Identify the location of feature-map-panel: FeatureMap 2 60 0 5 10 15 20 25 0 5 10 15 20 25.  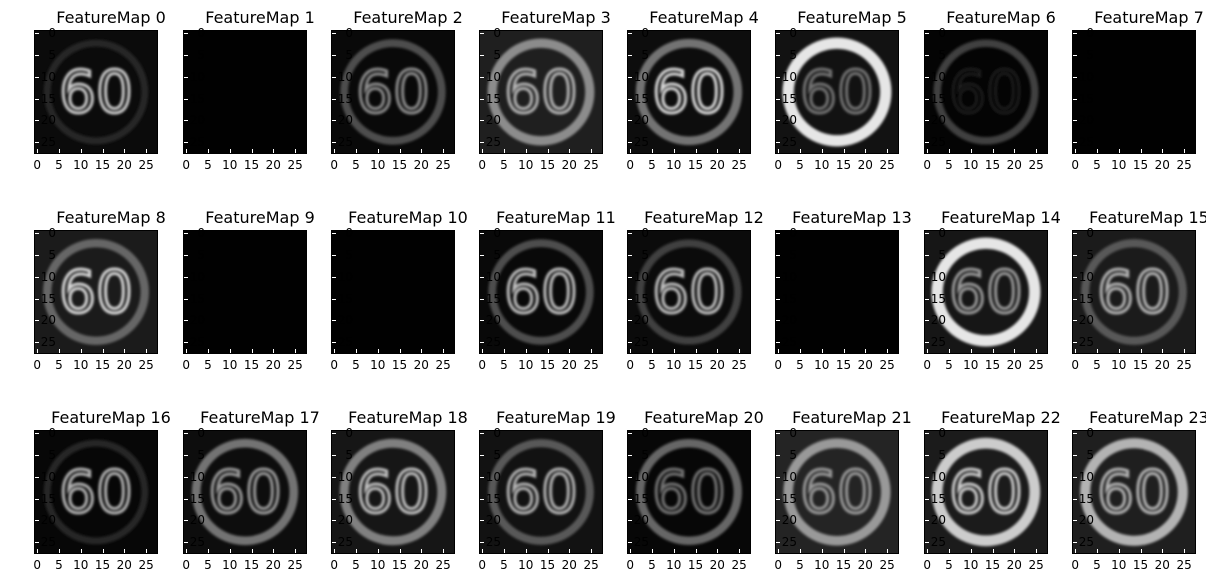
(405, 92).